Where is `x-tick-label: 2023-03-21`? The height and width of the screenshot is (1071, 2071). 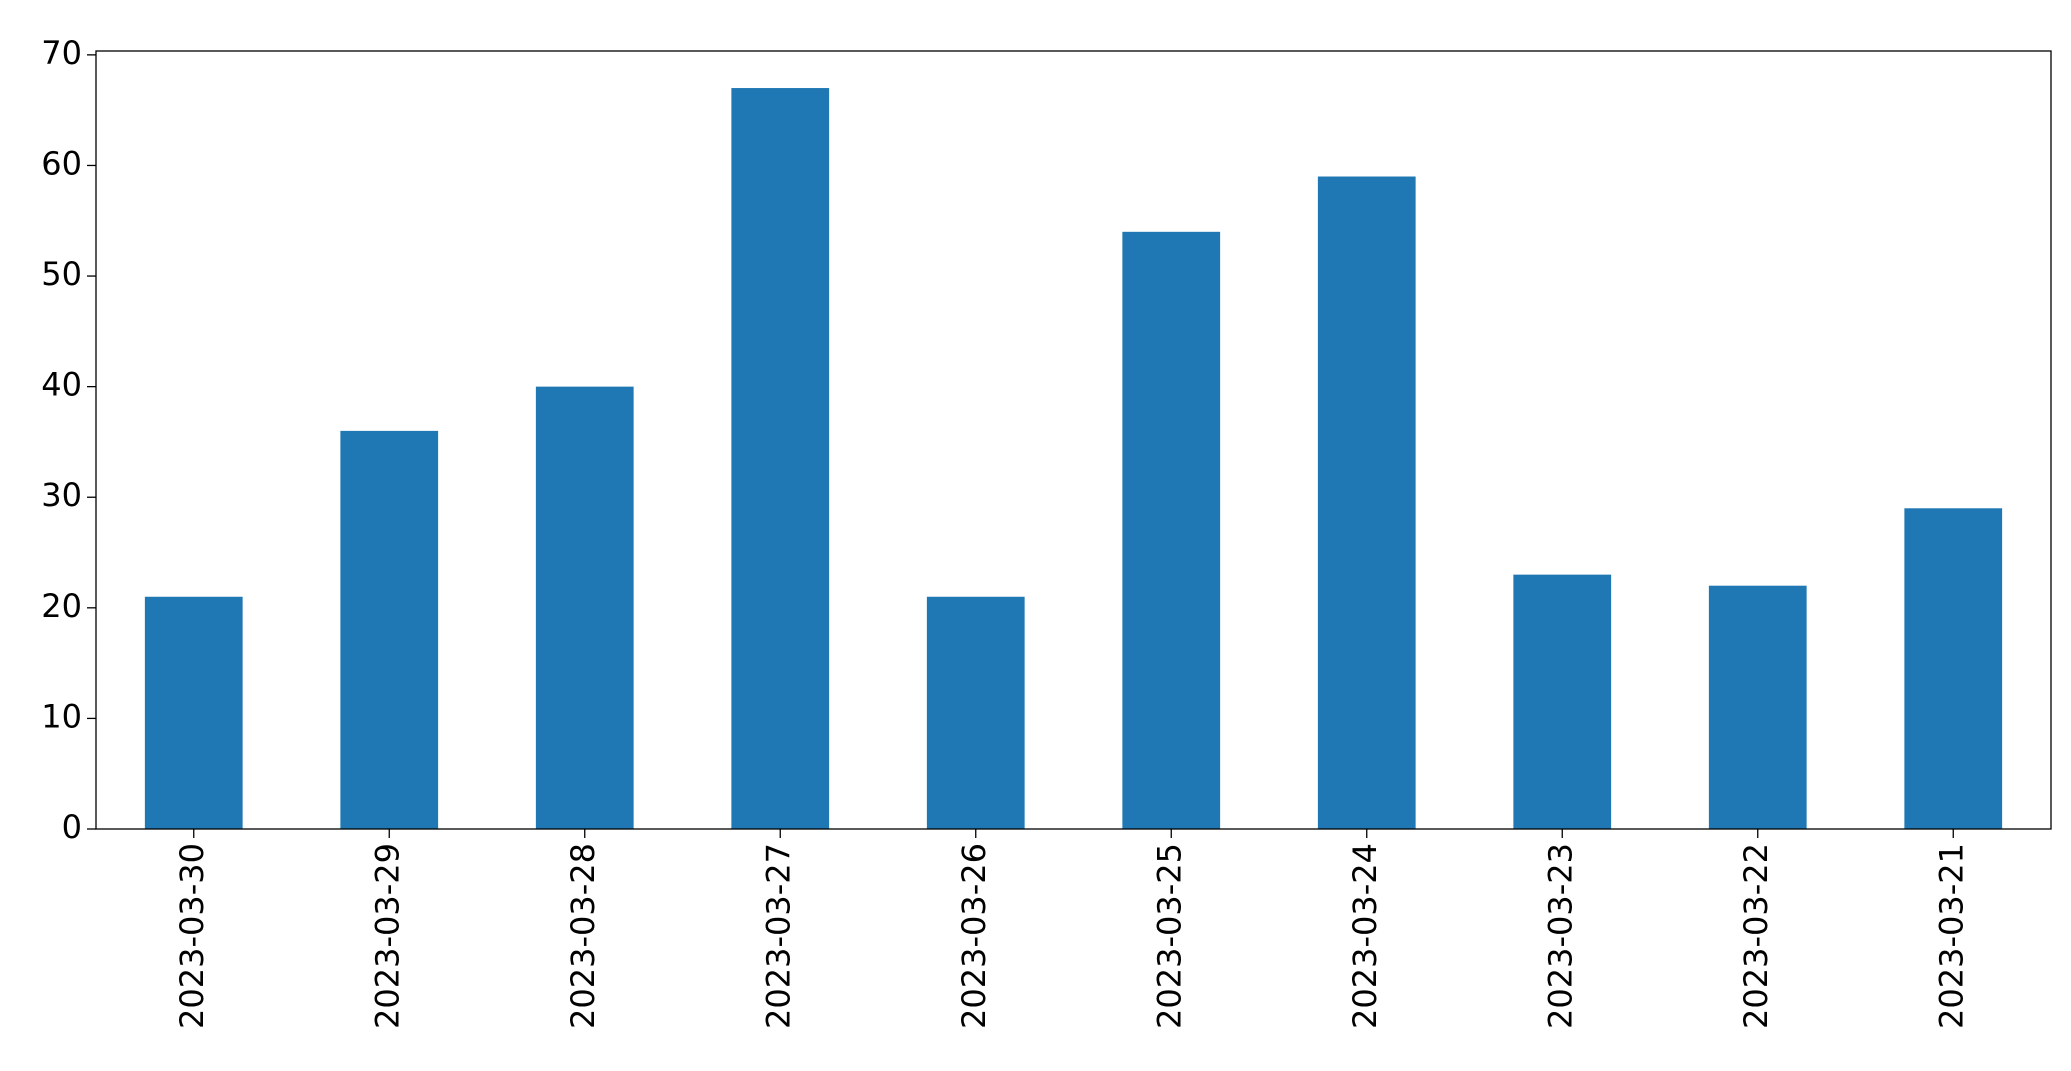 x-tick-label: 2023-03-21 is located at coordinates (1951, 936).